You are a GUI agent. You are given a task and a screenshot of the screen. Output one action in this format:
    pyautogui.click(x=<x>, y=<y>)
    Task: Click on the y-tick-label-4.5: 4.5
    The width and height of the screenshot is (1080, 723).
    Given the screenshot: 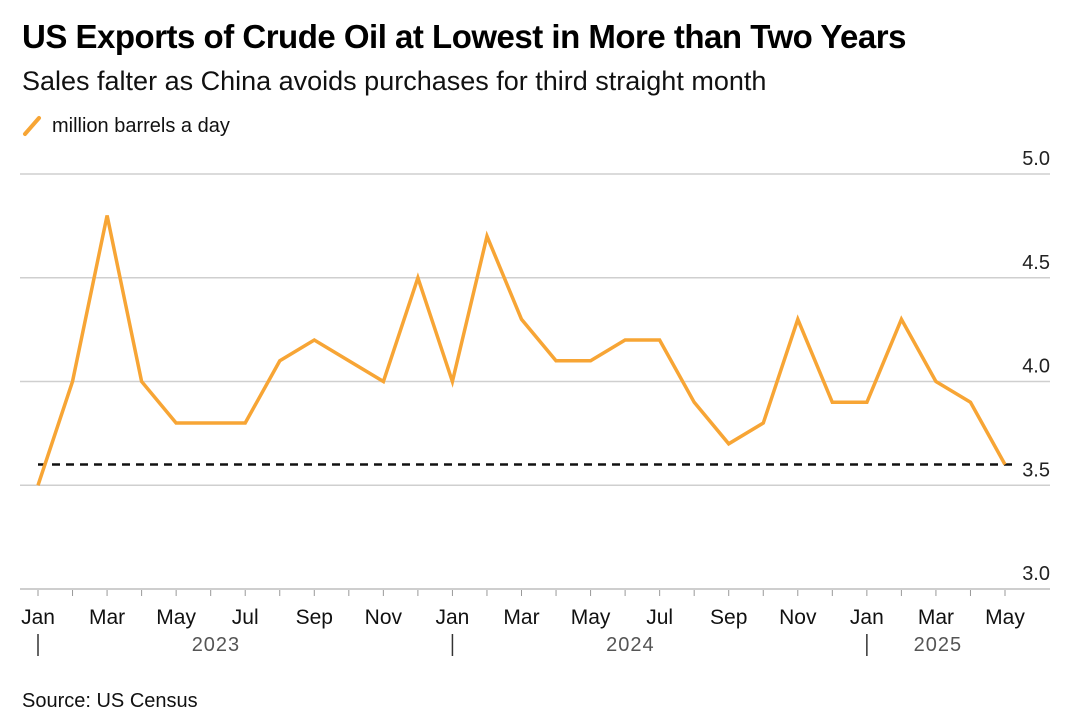 What is the action you would take?
    pyautogui.click(x=1036, y=263)
    